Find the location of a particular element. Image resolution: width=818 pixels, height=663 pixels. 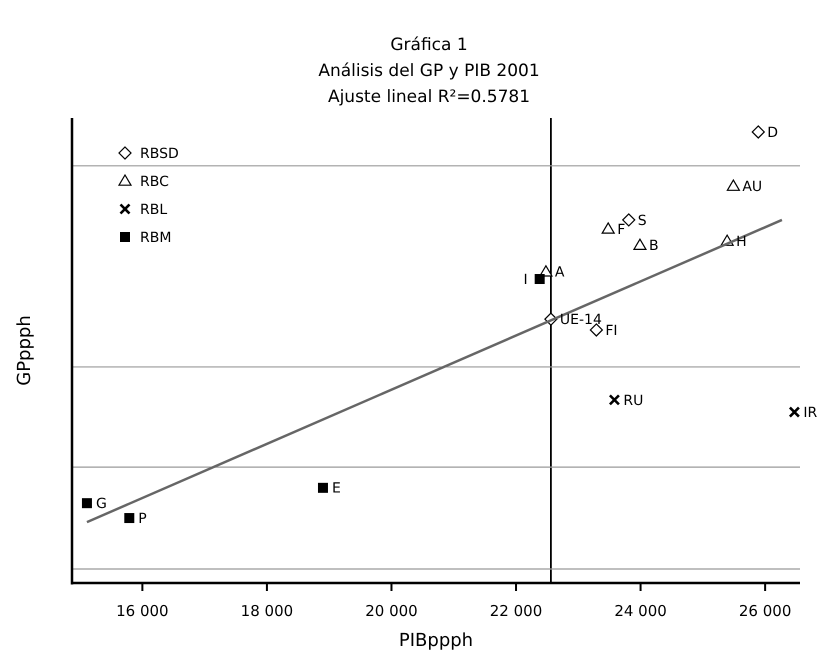

annotation: D is located at coordinates (772, 132).